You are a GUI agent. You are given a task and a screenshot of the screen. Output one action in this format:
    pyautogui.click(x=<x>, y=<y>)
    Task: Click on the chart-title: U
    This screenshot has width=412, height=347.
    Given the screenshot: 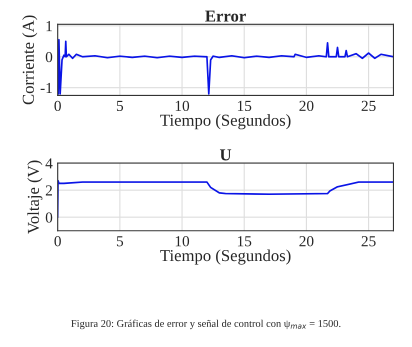 What is the action you would take?
    pyautogui.click(x=226, y=154)
    